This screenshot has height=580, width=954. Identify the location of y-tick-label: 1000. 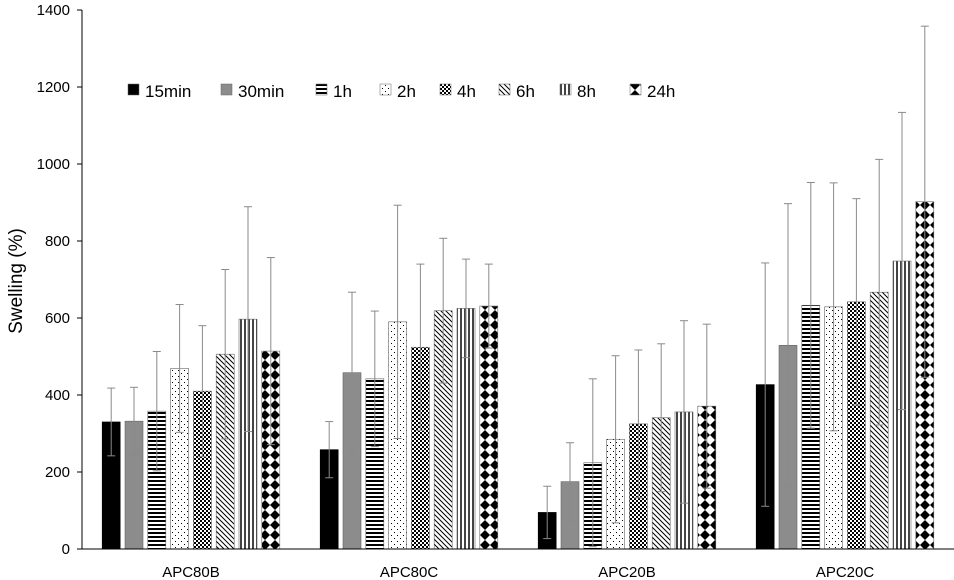
(53, 164).